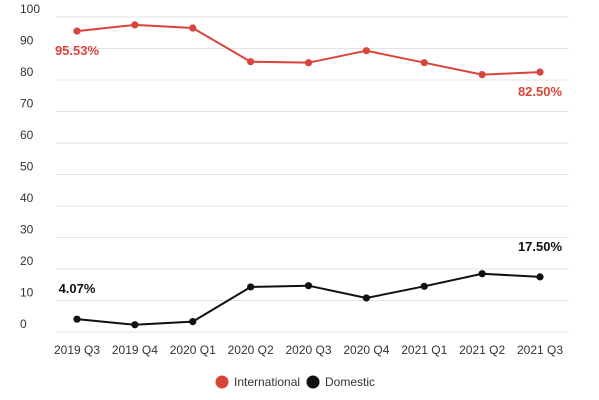 This screenshot has width=599, height=400. Describe the element at coordinates (350, 382) in the screenshot. I see `legend-label-domestic: Domestic` at that location.